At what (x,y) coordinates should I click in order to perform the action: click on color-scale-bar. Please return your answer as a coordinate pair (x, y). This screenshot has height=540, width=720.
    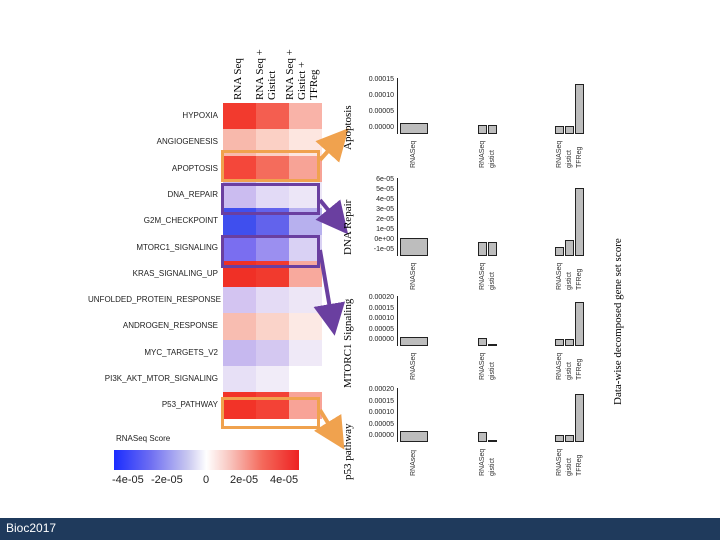
    Looking at the image, I should click on (206, 460).